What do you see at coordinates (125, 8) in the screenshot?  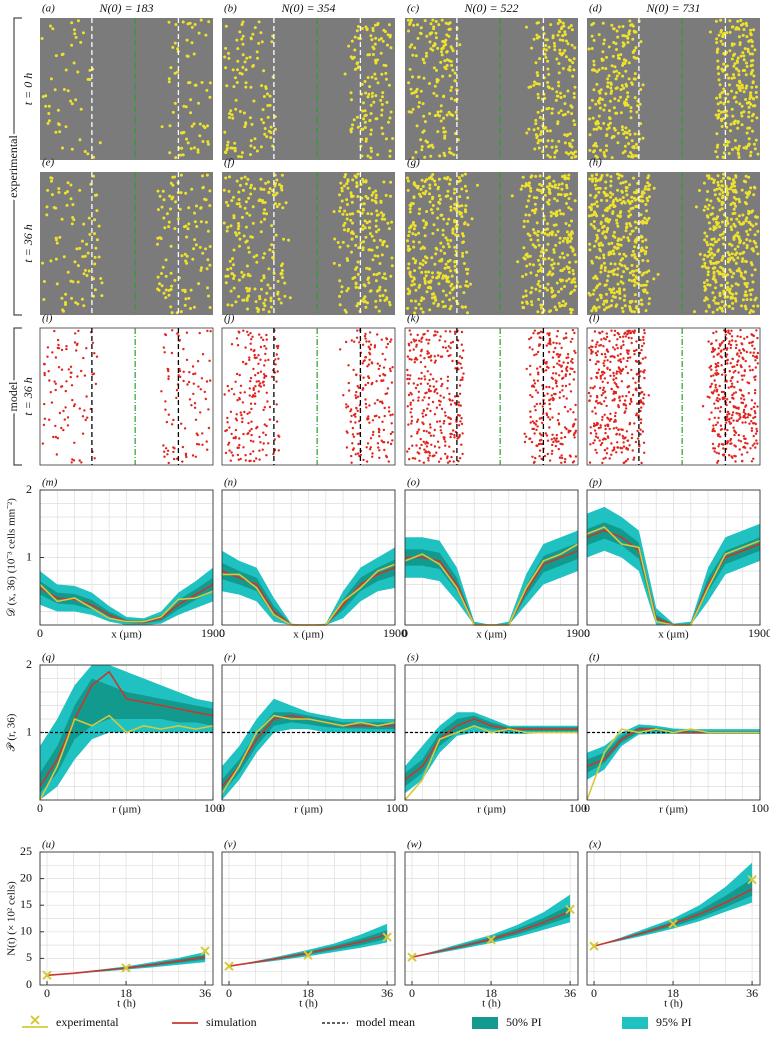 I see `panel-title: N(0) = 183` at bounding box center [125, 8].